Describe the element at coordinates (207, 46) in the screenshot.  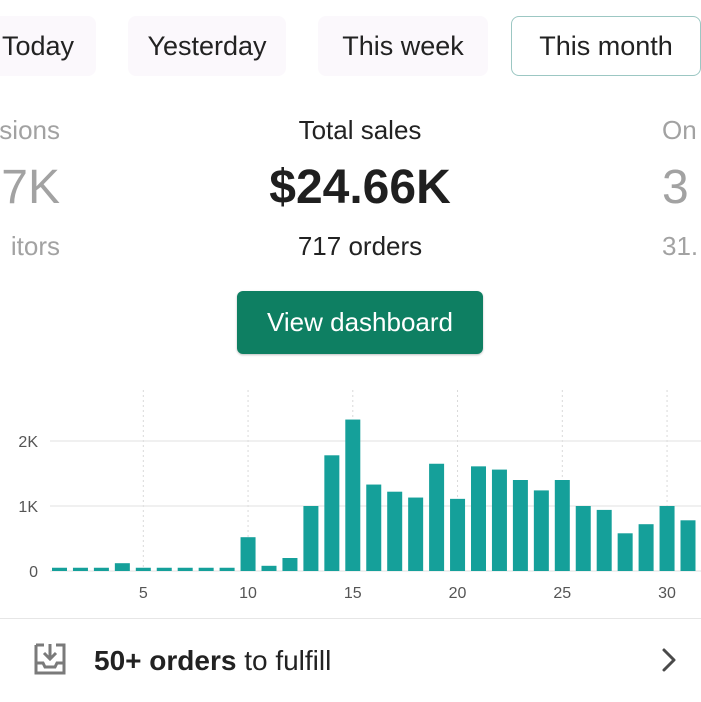
I see `tab-yesterday: Yesterday` at that location.